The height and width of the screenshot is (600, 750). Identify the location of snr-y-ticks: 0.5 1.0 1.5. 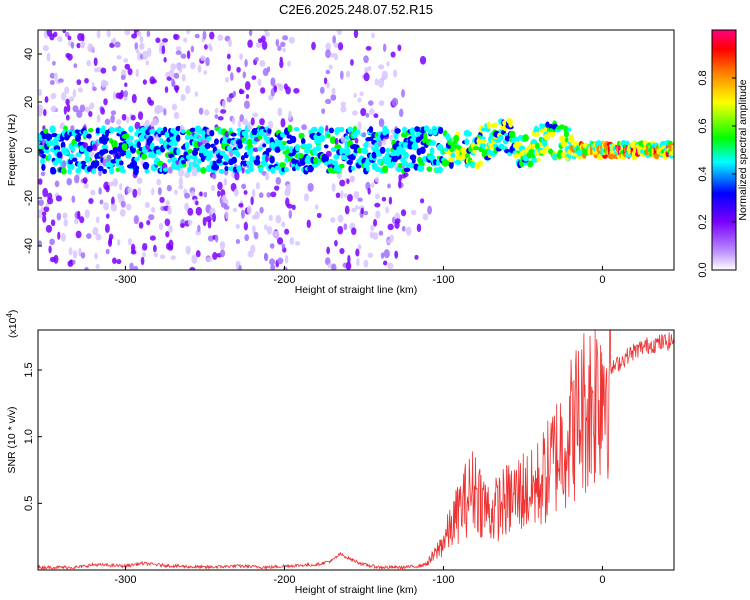
(32, 436).